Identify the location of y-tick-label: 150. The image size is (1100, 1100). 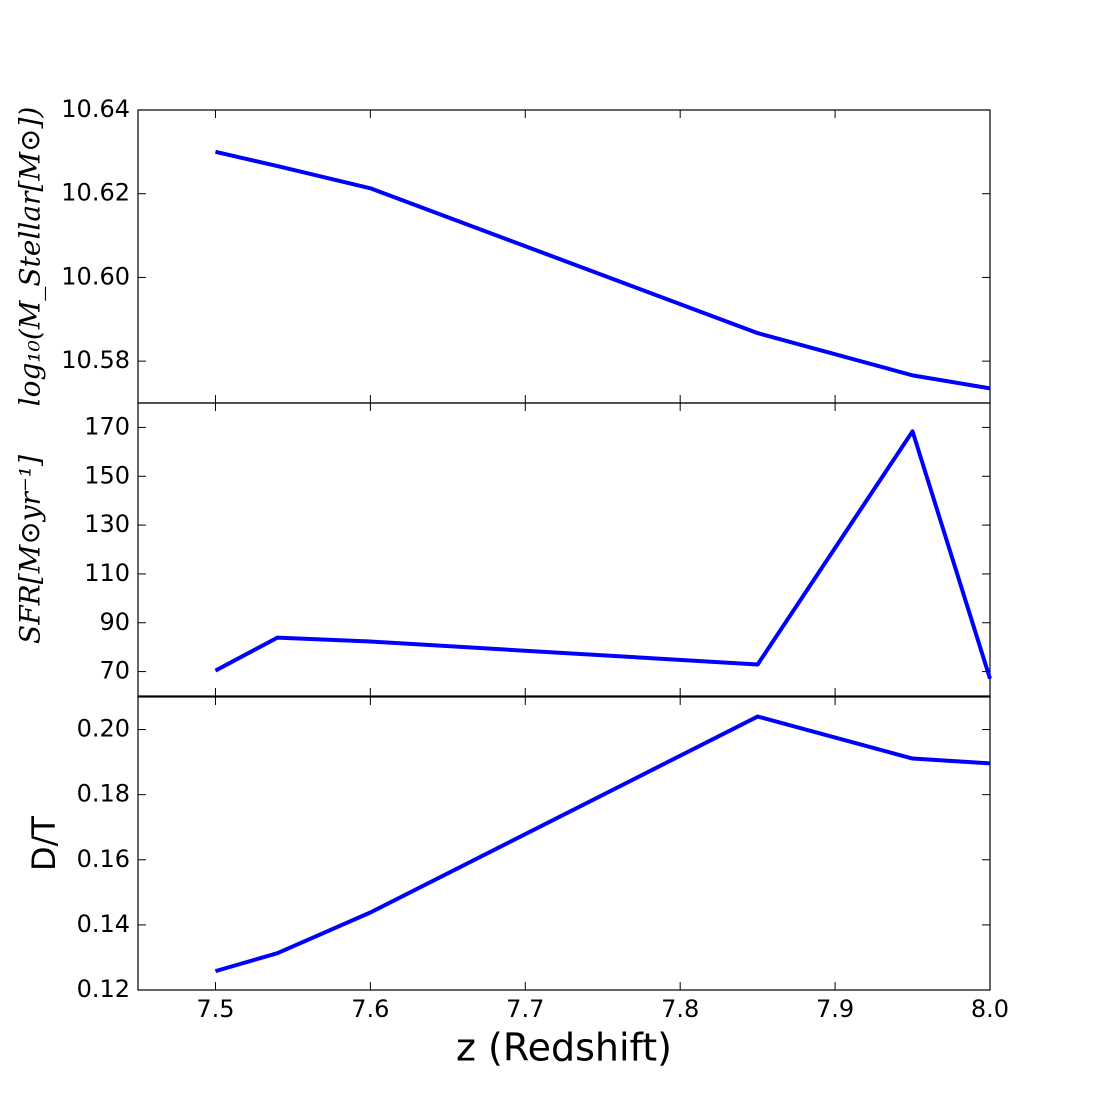
(107, 475).